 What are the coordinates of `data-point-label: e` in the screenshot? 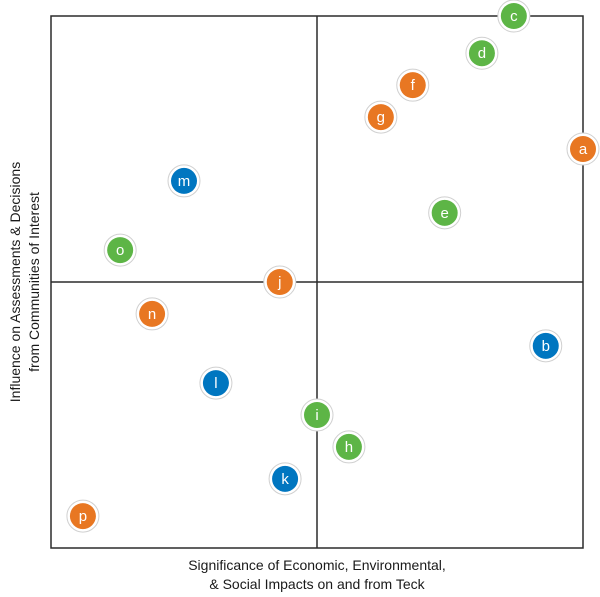 It's located at (445, 213).